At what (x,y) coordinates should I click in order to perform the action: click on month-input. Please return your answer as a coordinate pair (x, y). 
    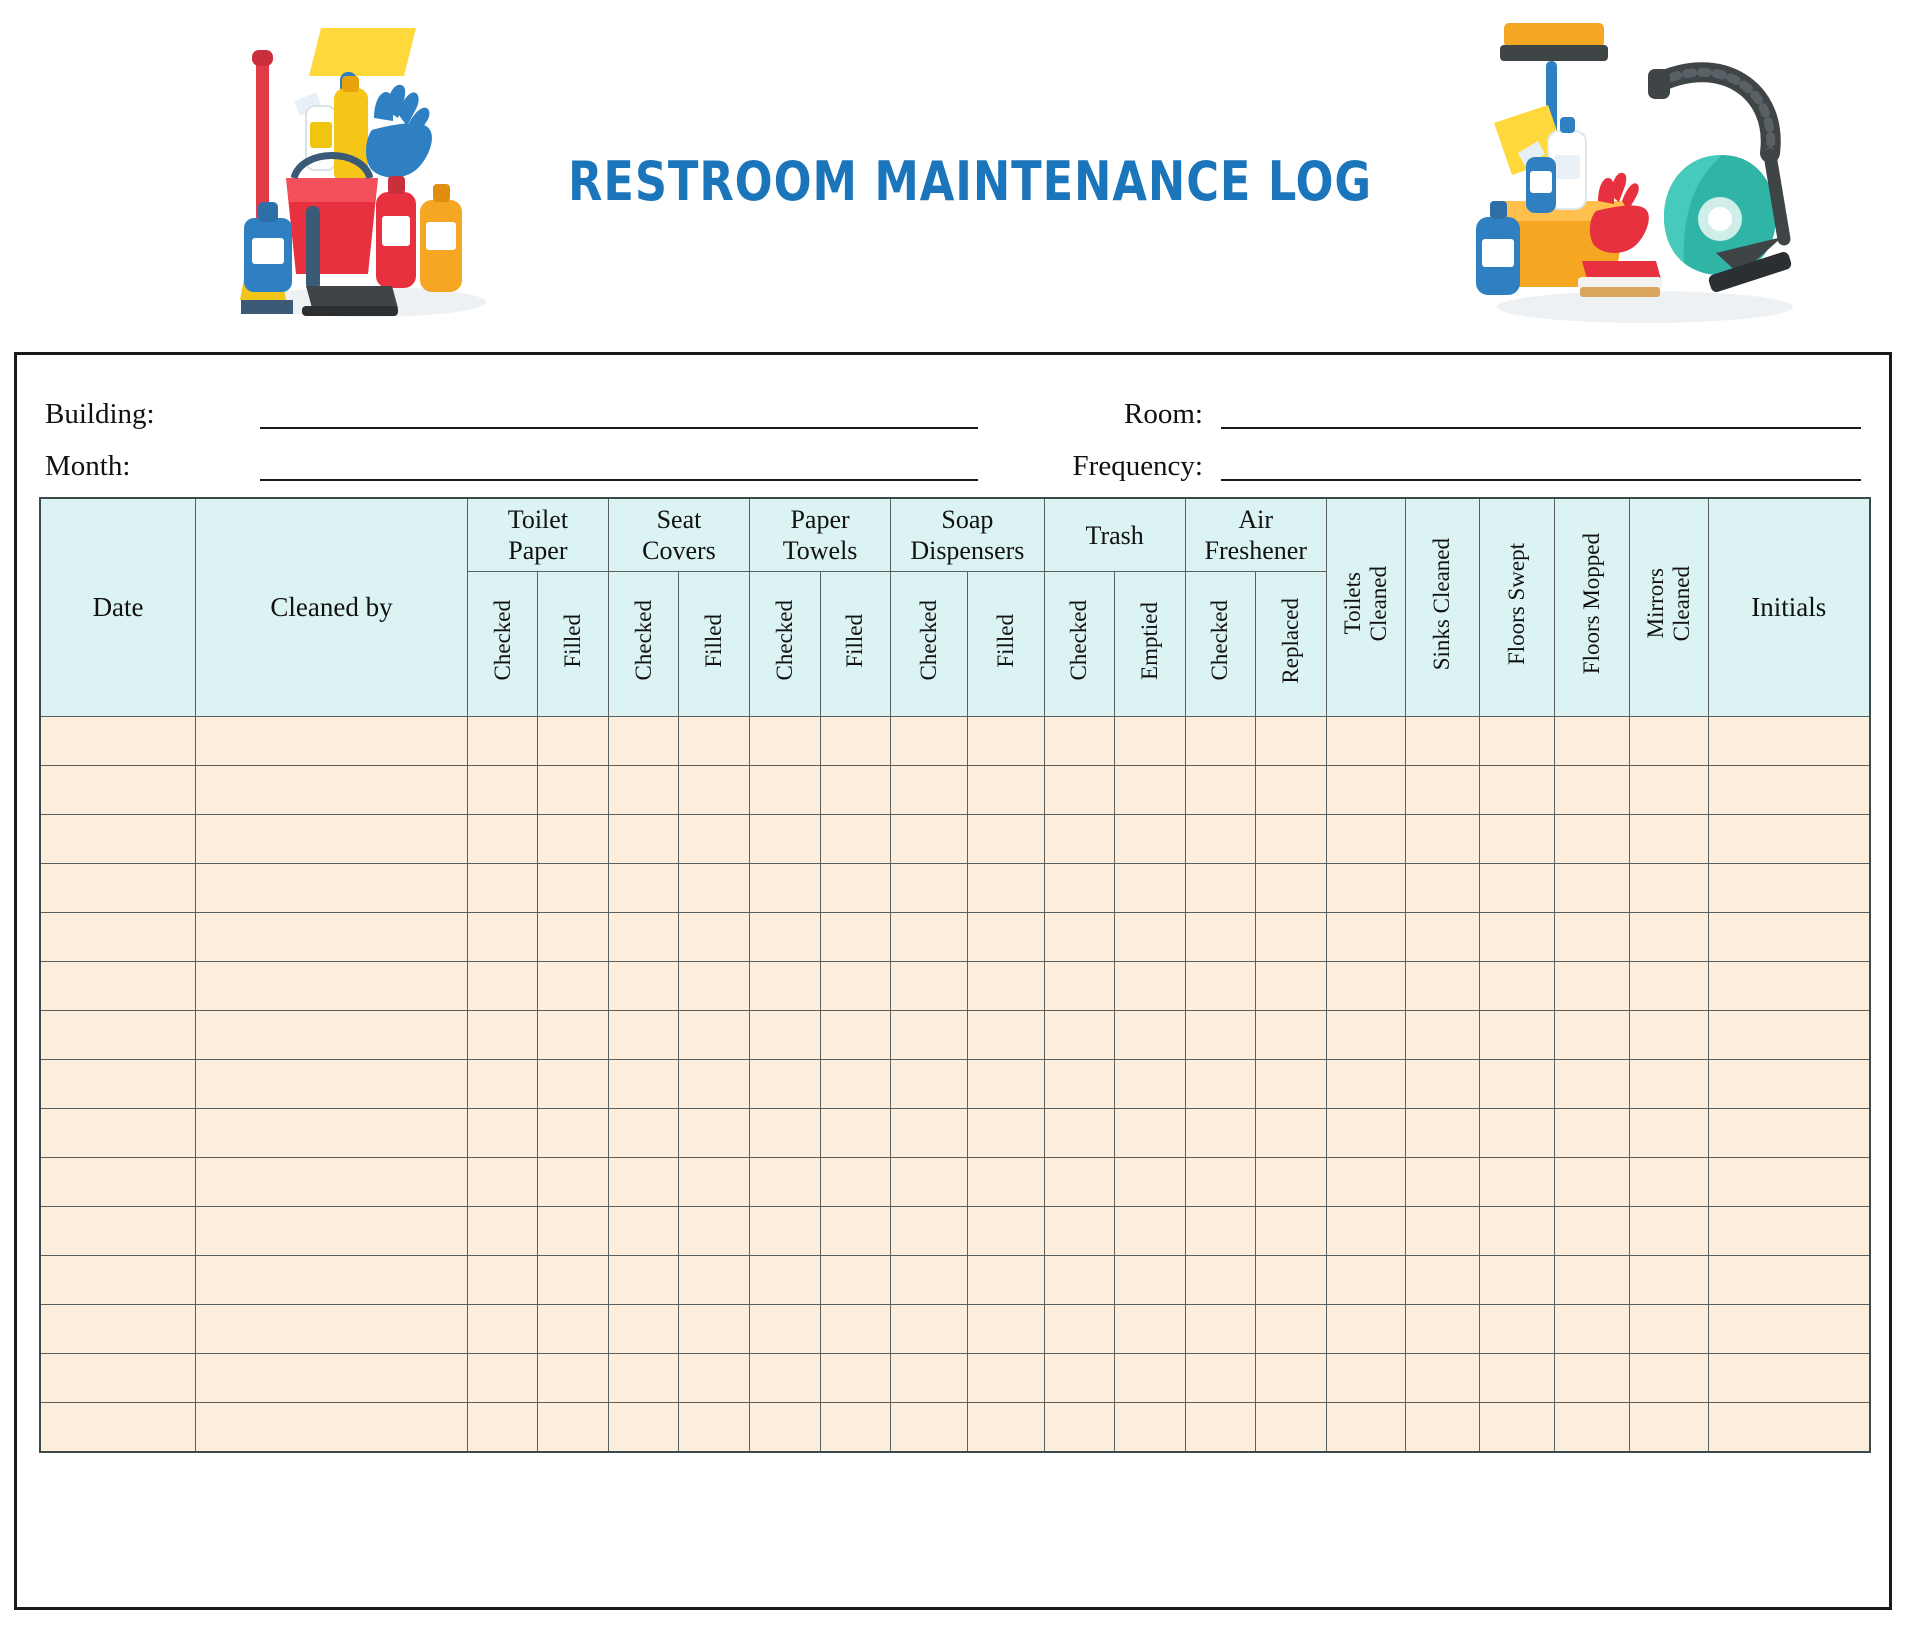
    Looking at the image, I should click on (619, 467).